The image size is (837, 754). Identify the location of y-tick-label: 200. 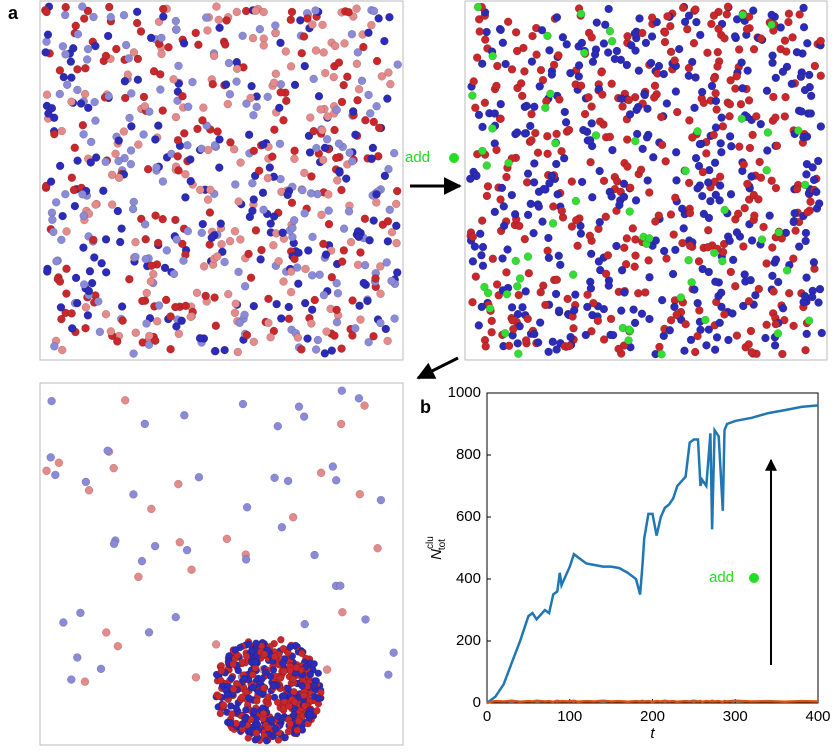
(468, 640).